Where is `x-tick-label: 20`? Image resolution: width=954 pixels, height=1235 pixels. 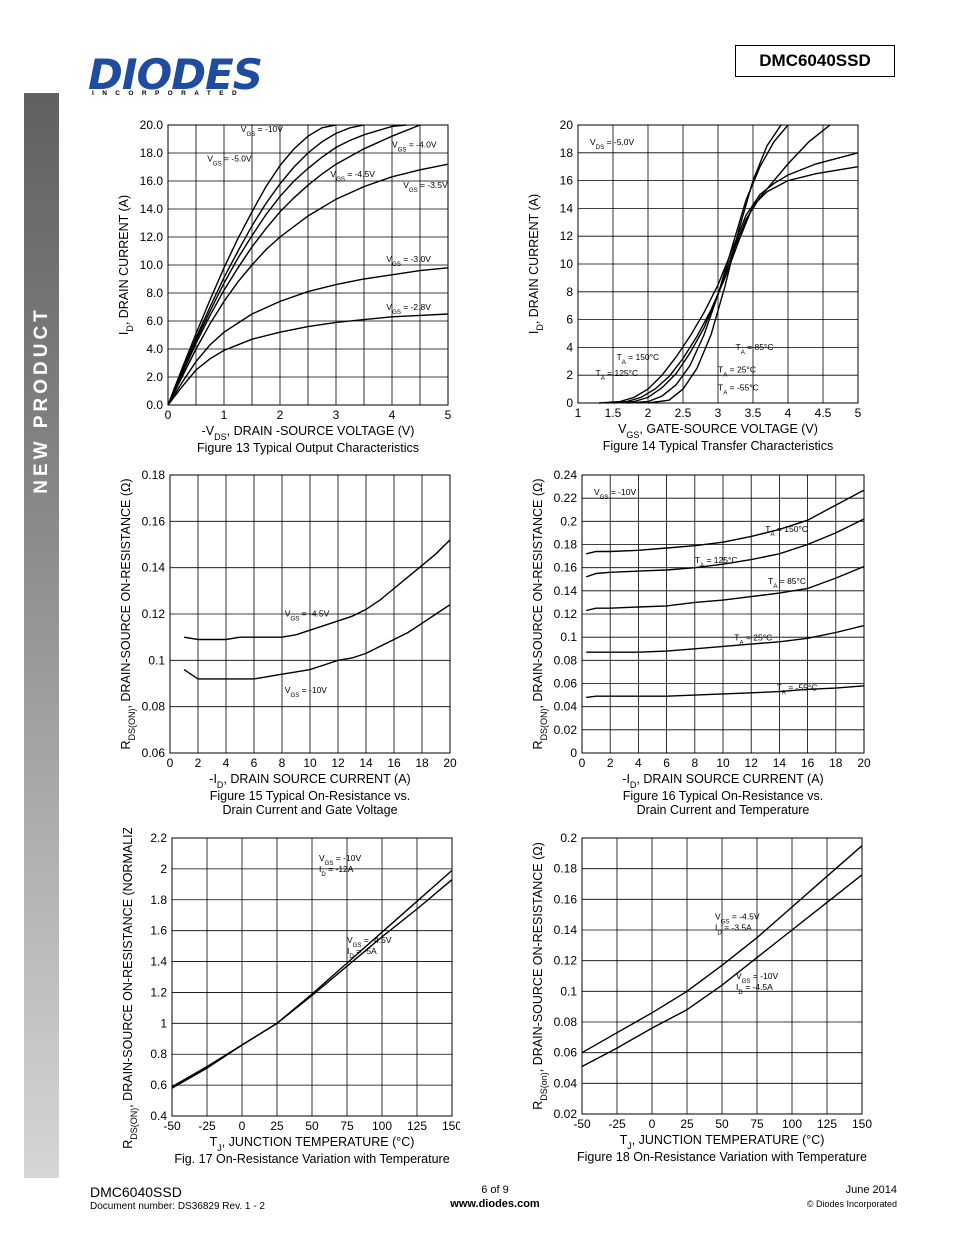
x-tick-label: 20 is located at coordinates (864, 763).